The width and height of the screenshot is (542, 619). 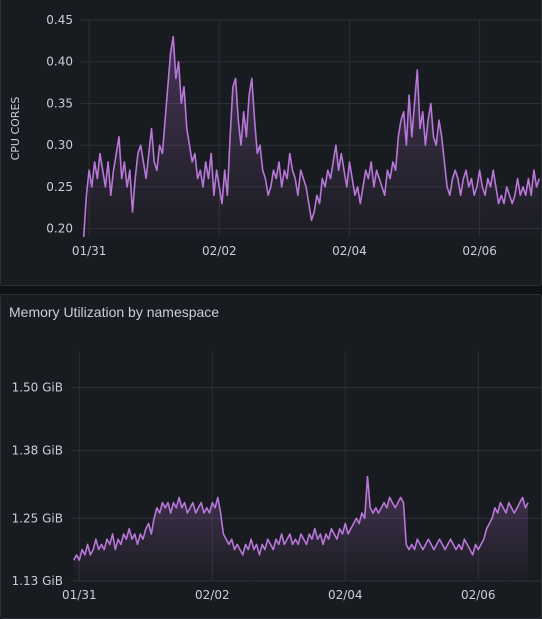 I want to click on y-tick-label: 0.25, so click(x=59, y=187).